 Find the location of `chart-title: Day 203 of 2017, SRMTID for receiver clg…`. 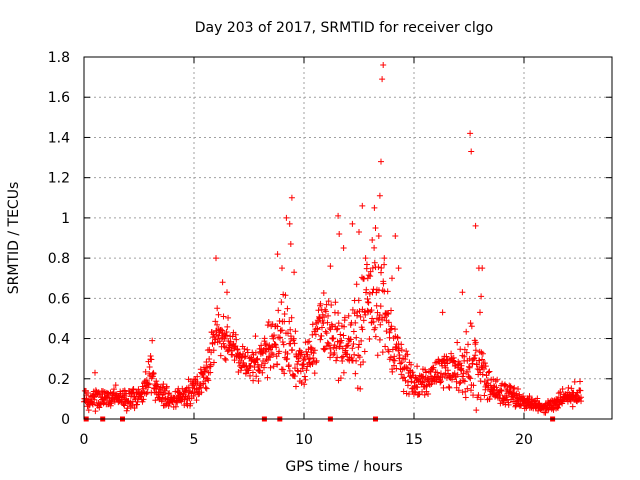

chart-title: Day 203 of 2017, SRMTID for receiver clg… is located at coordinates (344, 28).